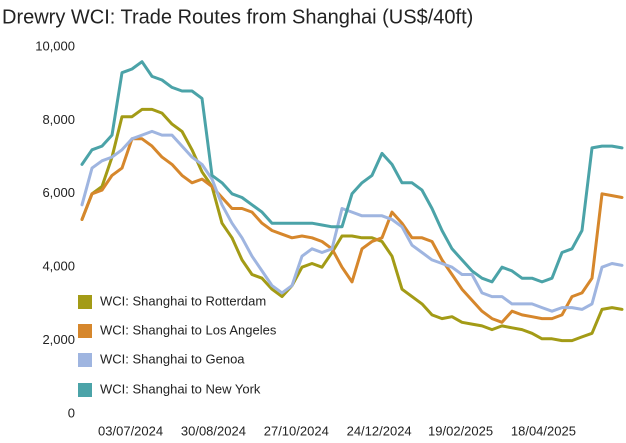 The image size is (626, 443). What do you see at coordinates (379, 430) in the screenshot?
I see `x-tick-label: 24/12/2024` at bounding box center [379, 430].